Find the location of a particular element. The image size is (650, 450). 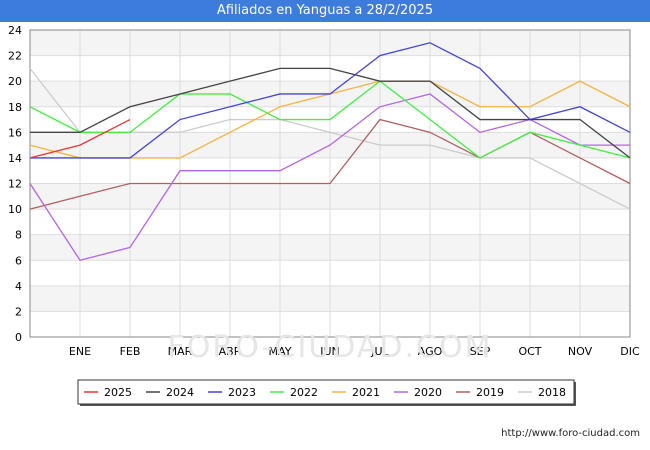

legend-label-2025: 2025 is located at coordinates (118, 392).